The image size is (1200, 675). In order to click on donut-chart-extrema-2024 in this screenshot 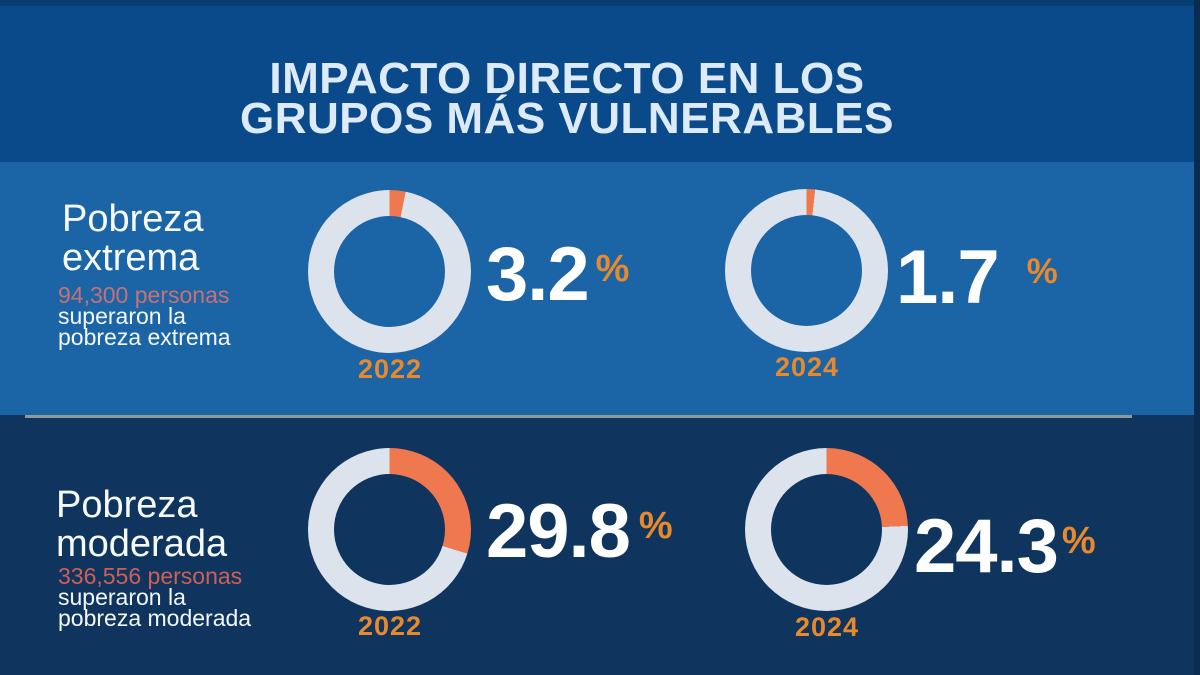, I will do `click(806, 270)`.